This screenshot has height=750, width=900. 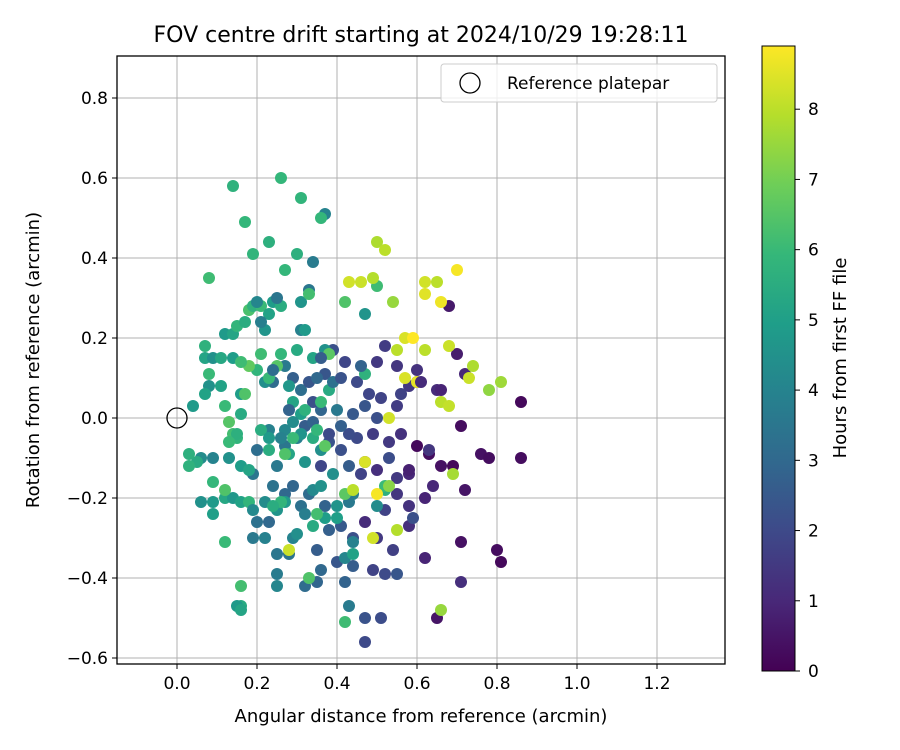 I want to click on colorbar-tick-label: 0, so click(x=813, y=672).